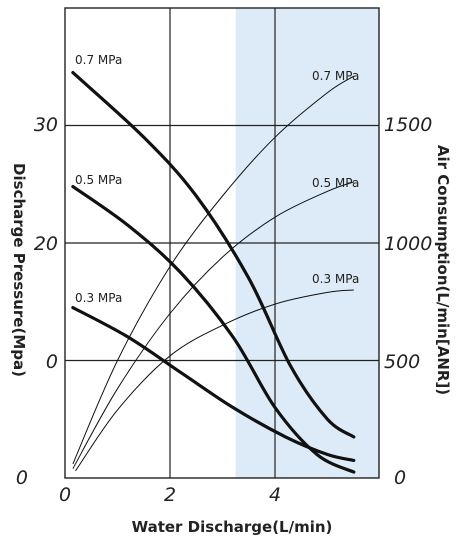  What do you see at coordinates (335, 279) in the screenshot?
I see `air-series-label: 0.3 MPa` at bounding box center [335, 279].